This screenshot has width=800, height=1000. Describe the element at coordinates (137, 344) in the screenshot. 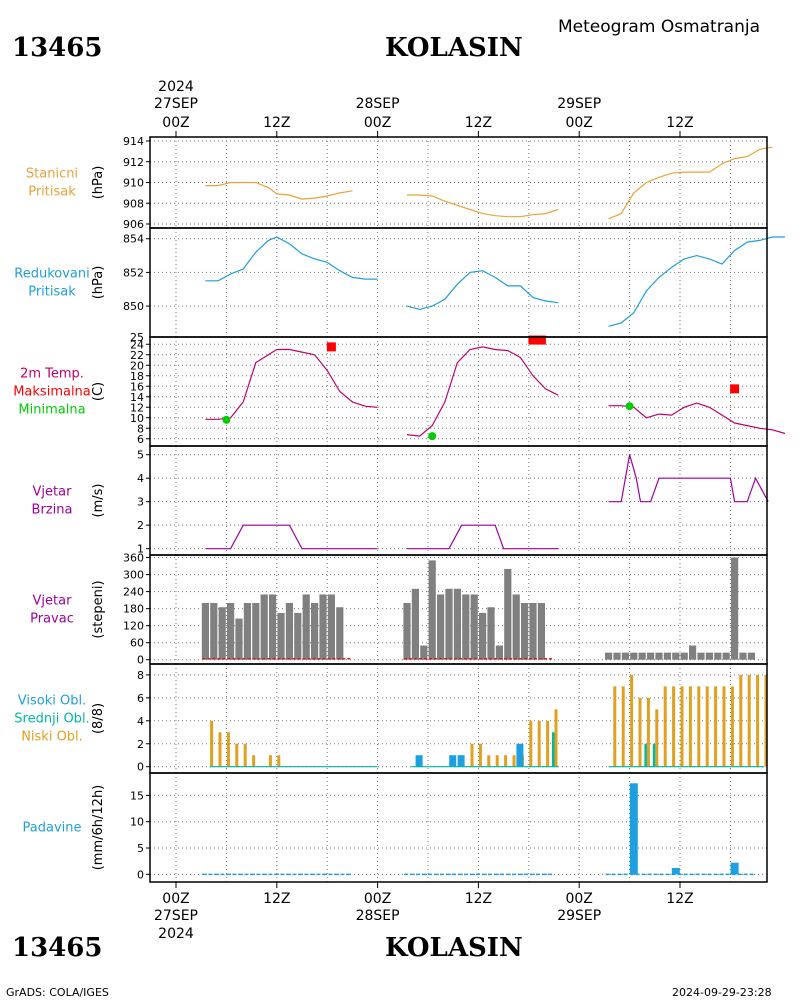

I see `y-tick-label: 24` at that location.